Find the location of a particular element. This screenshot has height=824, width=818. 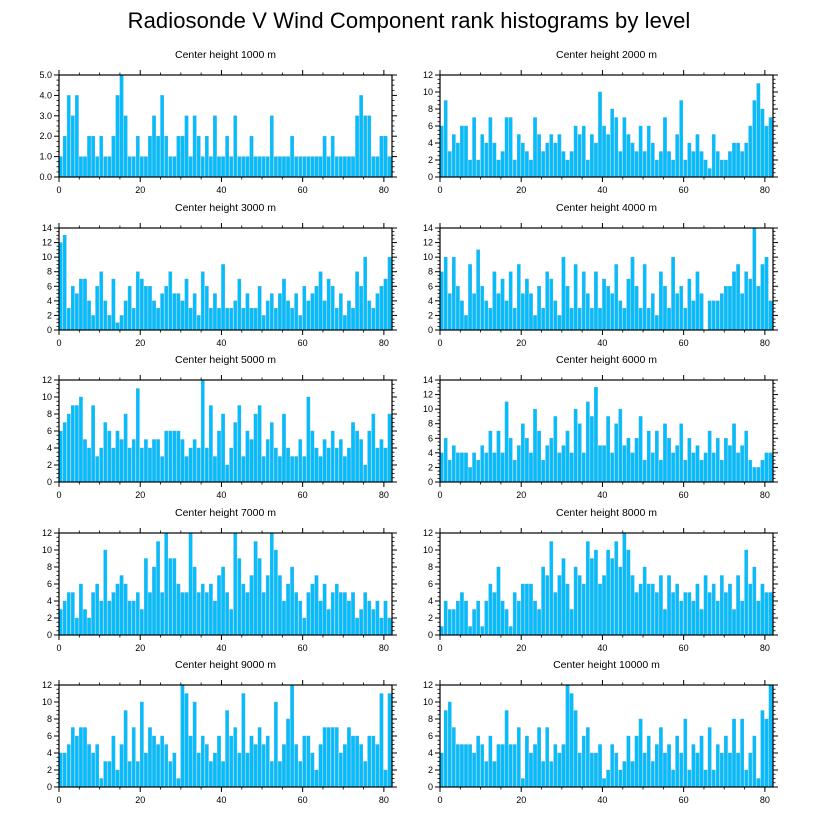

y-tick-label: 4 is located at coordinates (49, 753).